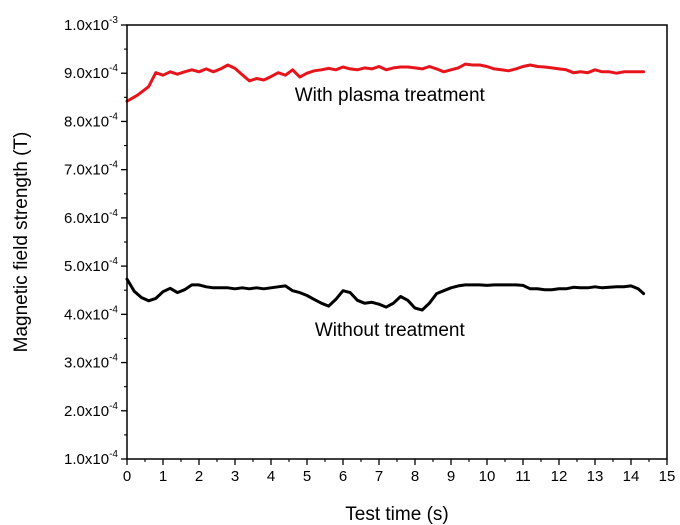  I want to click on y-tick-label: 1.0x10⁻³, so click(91, 24).